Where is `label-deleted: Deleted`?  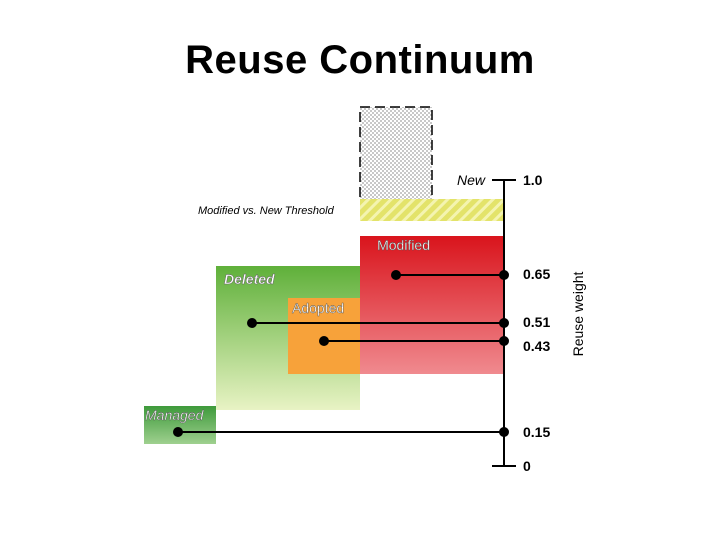
label-deleted: Deleted is located at coordinates (249, 279).